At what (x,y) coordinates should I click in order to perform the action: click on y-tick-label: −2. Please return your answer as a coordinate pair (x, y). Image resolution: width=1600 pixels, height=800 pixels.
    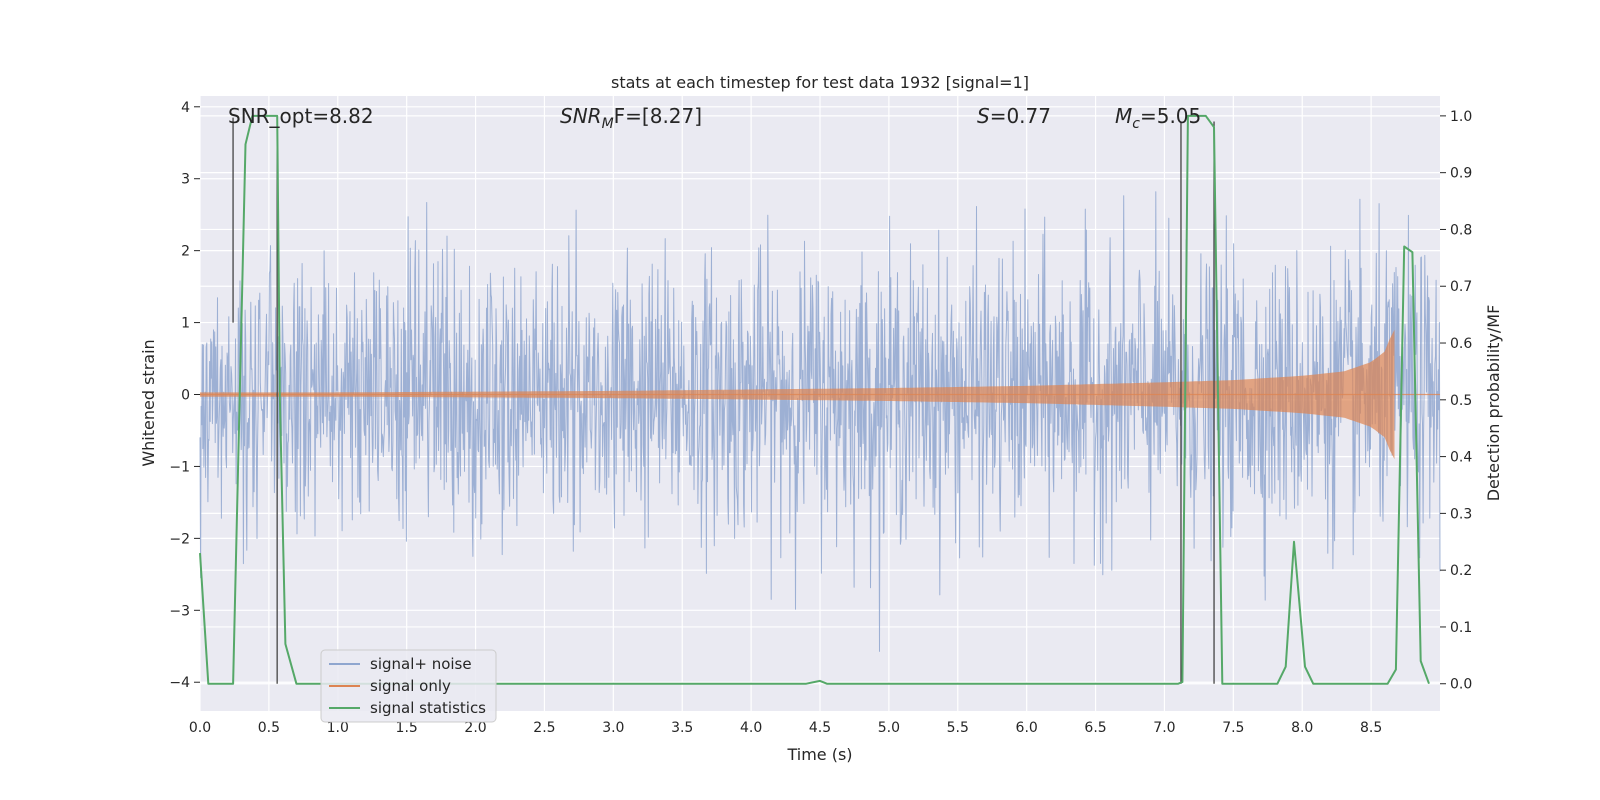
    Looking at the image, I should click on (179, 539).